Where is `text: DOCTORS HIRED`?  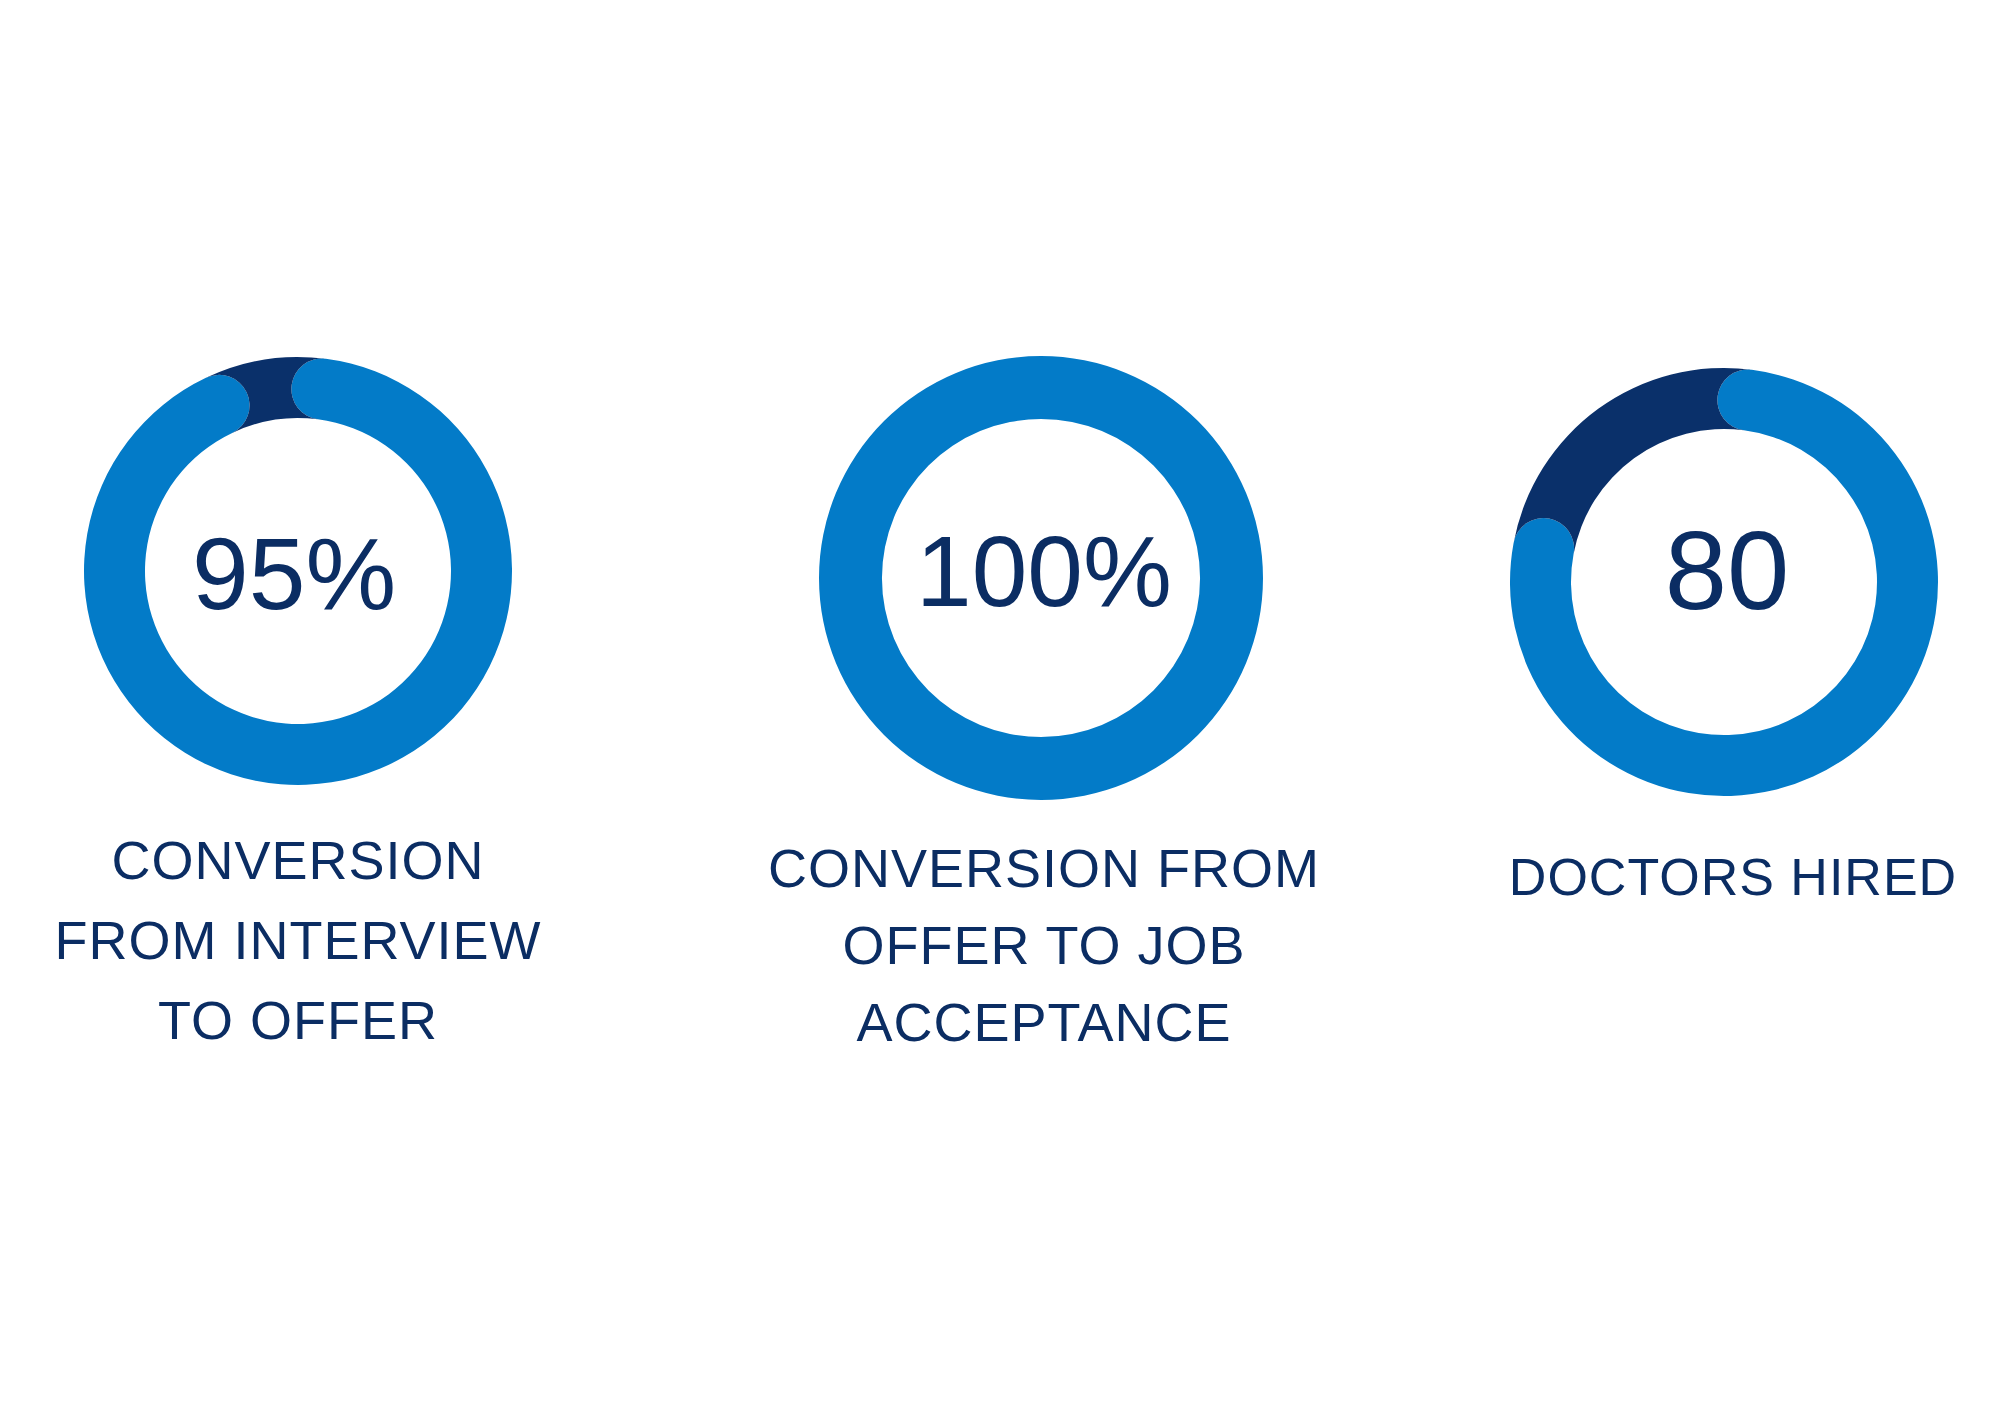
text: DOCTORS HIRED is located at coordinates (1733, 877).